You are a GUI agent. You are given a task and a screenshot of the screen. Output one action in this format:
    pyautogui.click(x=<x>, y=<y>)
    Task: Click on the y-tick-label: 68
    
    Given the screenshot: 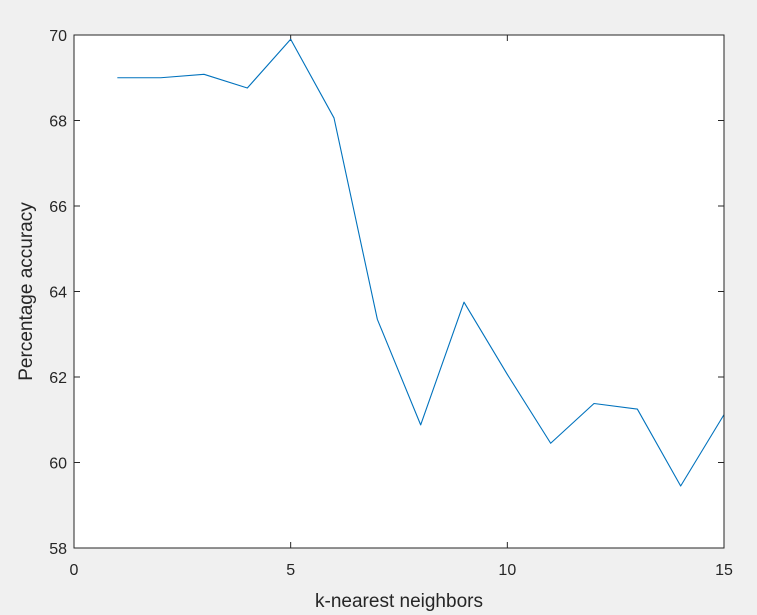 What is the action you would take?
    pyautogui.click(x=58, y=122)
    